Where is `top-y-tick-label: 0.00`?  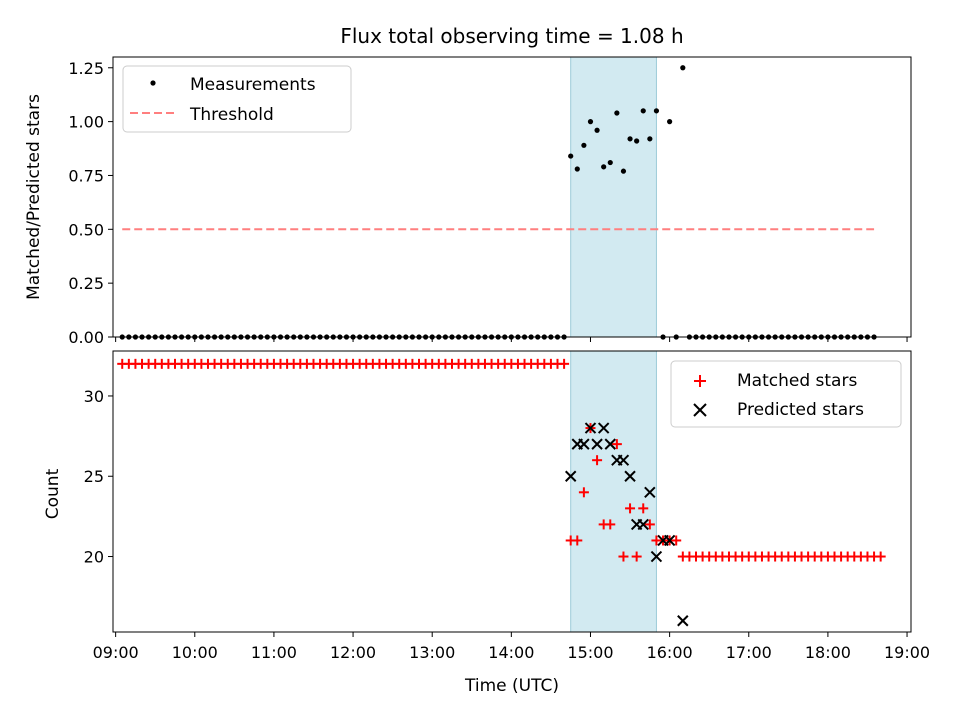 top-y-tick-label: 0.00 is located at coordinates (86, 337).